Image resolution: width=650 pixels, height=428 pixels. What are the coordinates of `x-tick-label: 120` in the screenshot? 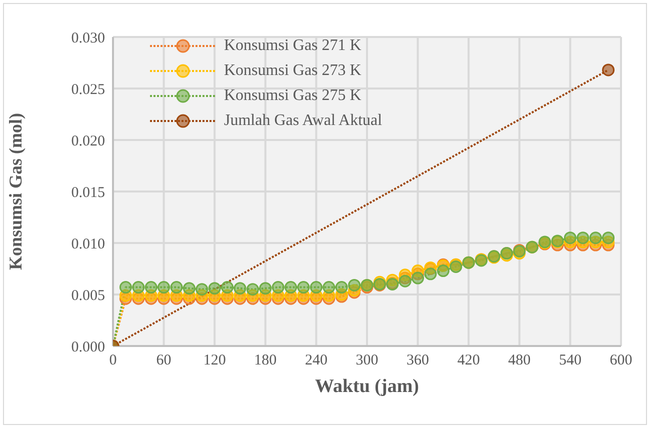 It's located at (214, 360).